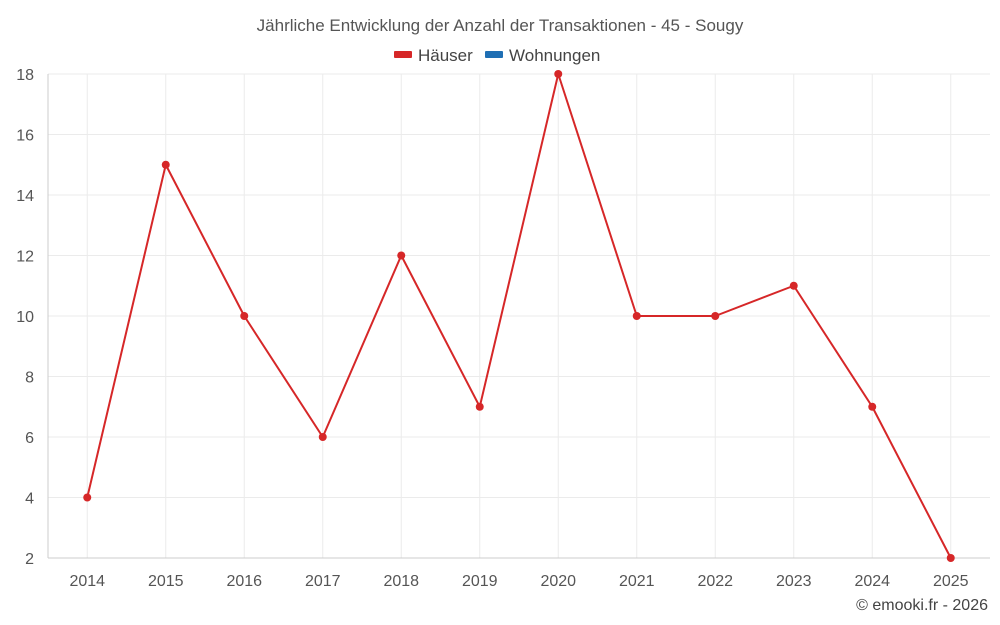 Image resolution: width=1000 pixels, height=625 pixels. What do you see at coordinates (29, 559) in the screenshot?
I see `y-tick-label-2: 2` at bounding box center [29, 559].